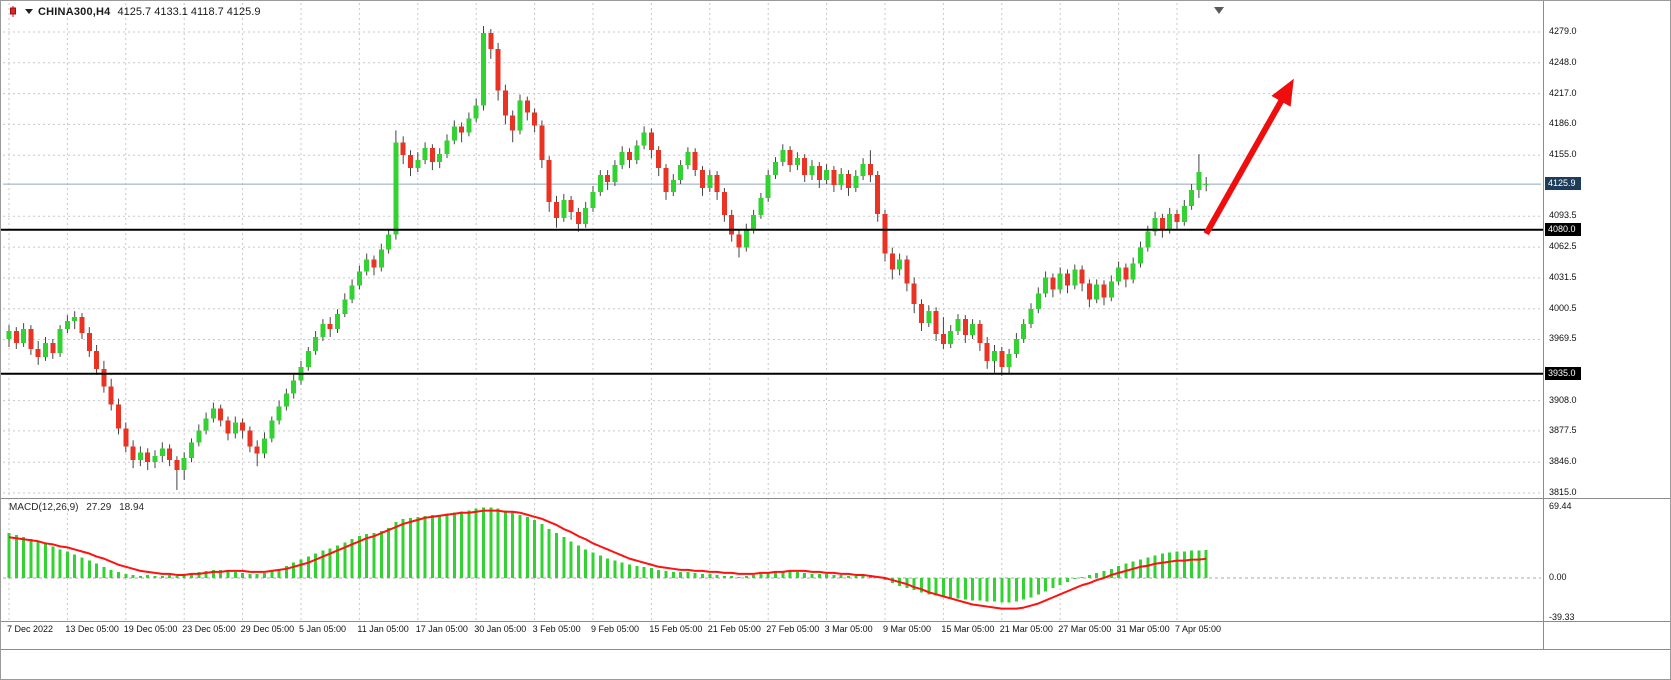 This screenshot has height=680, width=1671. Describe the element at coordinates (1563, 461) in the screenshot. I see `price-tick-label: 3846.0` at that location.